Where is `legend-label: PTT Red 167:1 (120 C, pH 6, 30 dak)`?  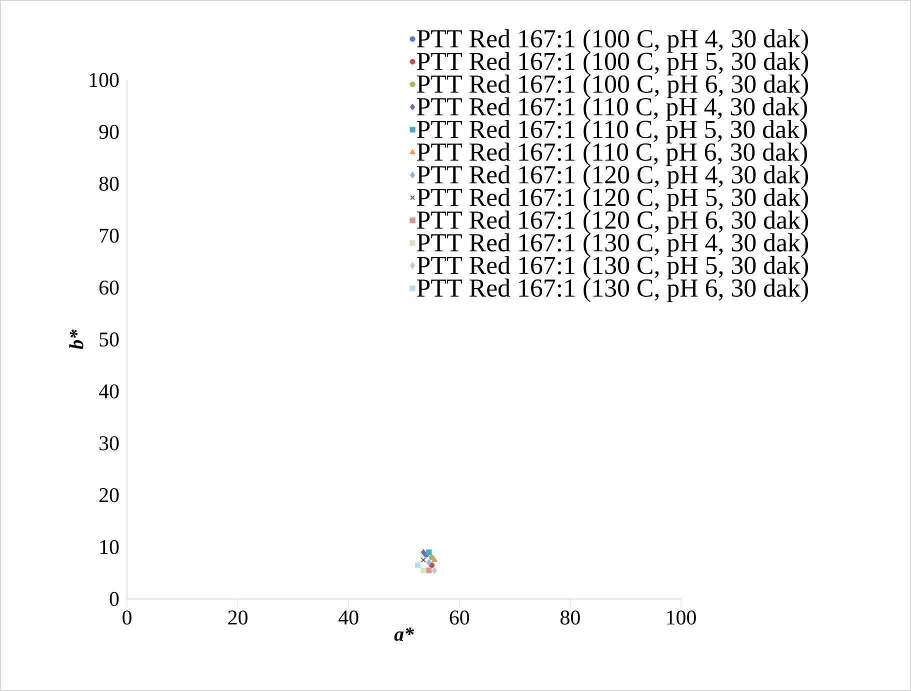
legend-label: PTT Red 167:1 (120 C, pH 6, 30 dak) is located at coordinates (612, 222).